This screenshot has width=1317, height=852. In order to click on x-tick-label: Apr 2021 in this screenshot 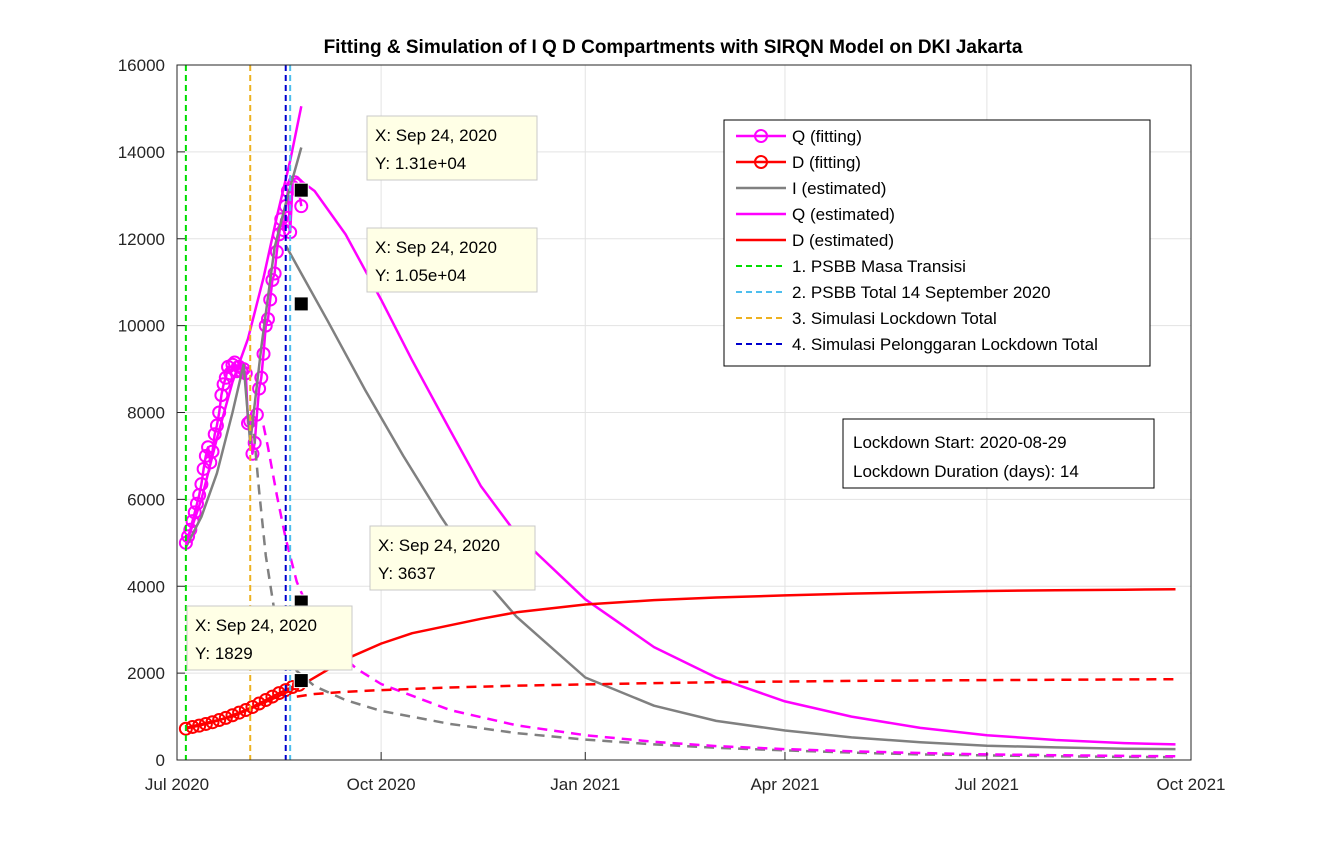, I will do `click(784, 784)`.